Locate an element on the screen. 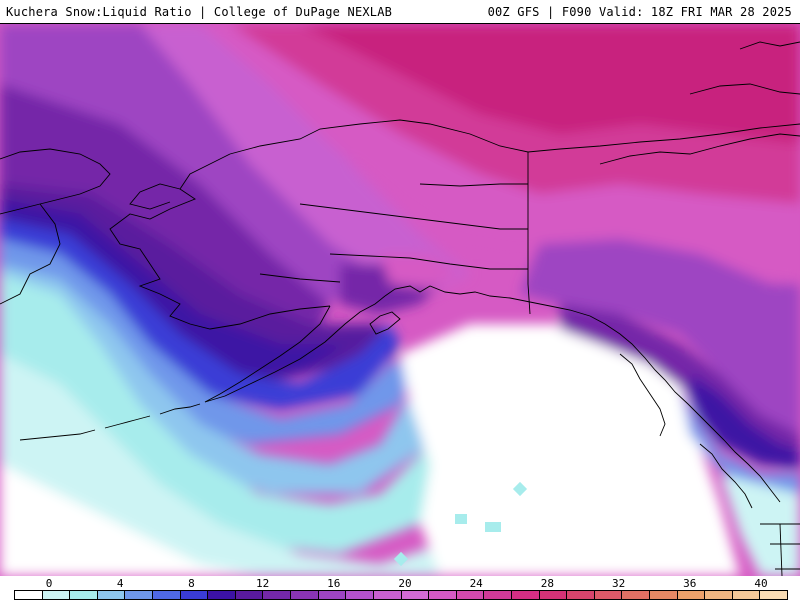  legend-tick-label: 24 is located at coordinates (476, 583).